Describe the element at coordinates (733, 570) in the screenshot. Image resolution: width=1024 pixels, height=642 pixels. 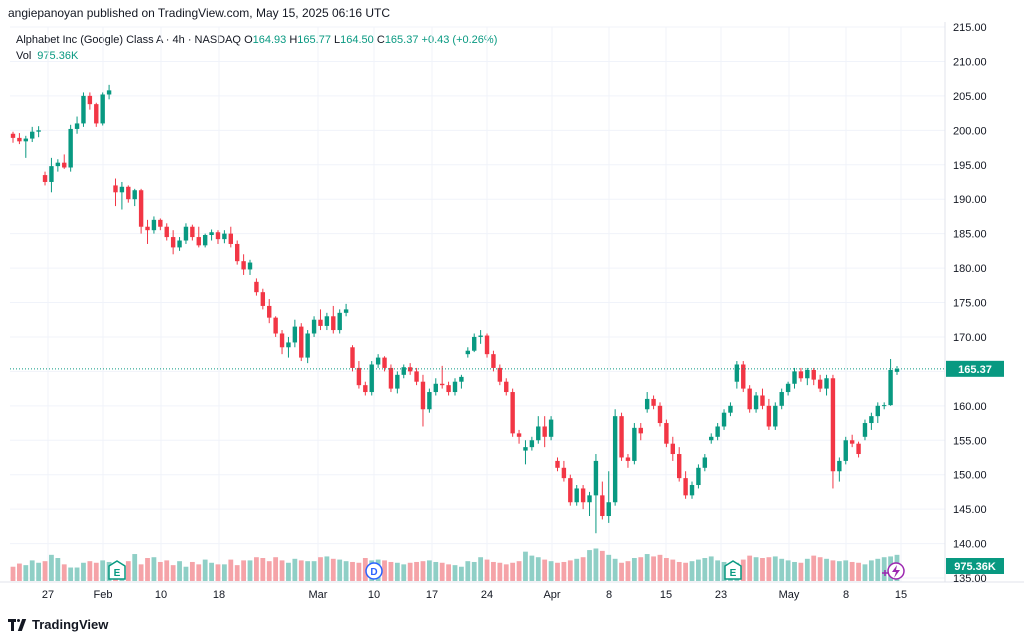
I see `earnings-event-icon: E` at that location.